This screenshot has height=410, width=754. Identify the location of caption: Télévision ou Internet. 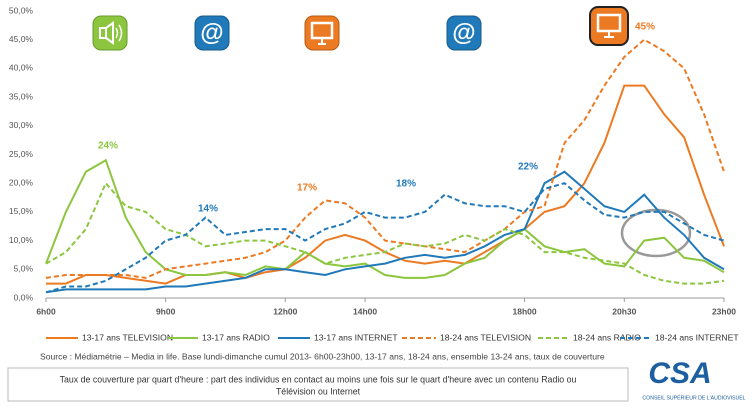
(318, 391).